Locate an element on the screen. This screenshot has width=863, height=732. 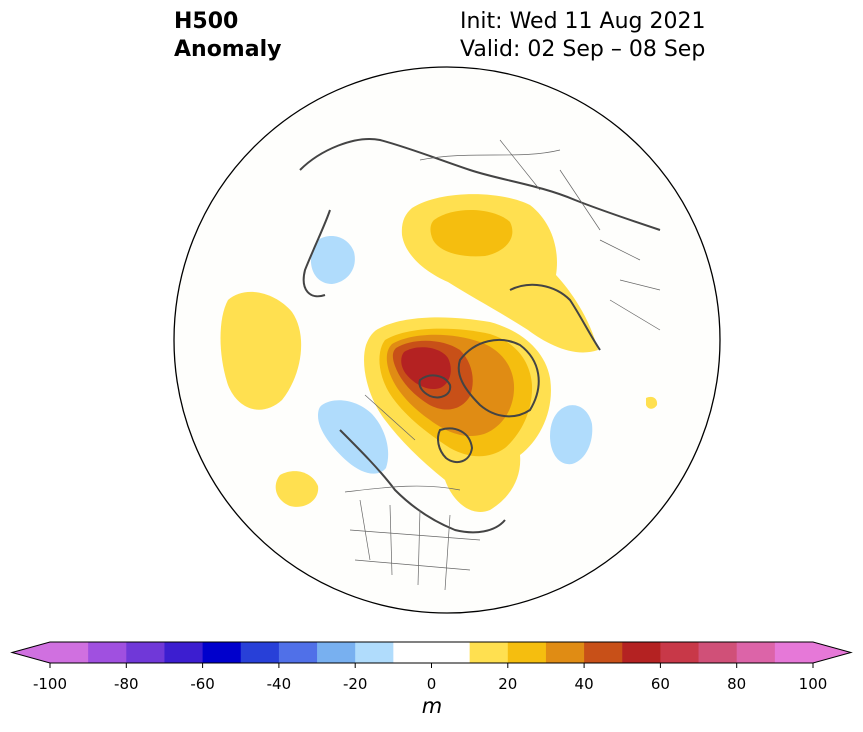
colorbar-ticks is located at coordinates (431, 665).